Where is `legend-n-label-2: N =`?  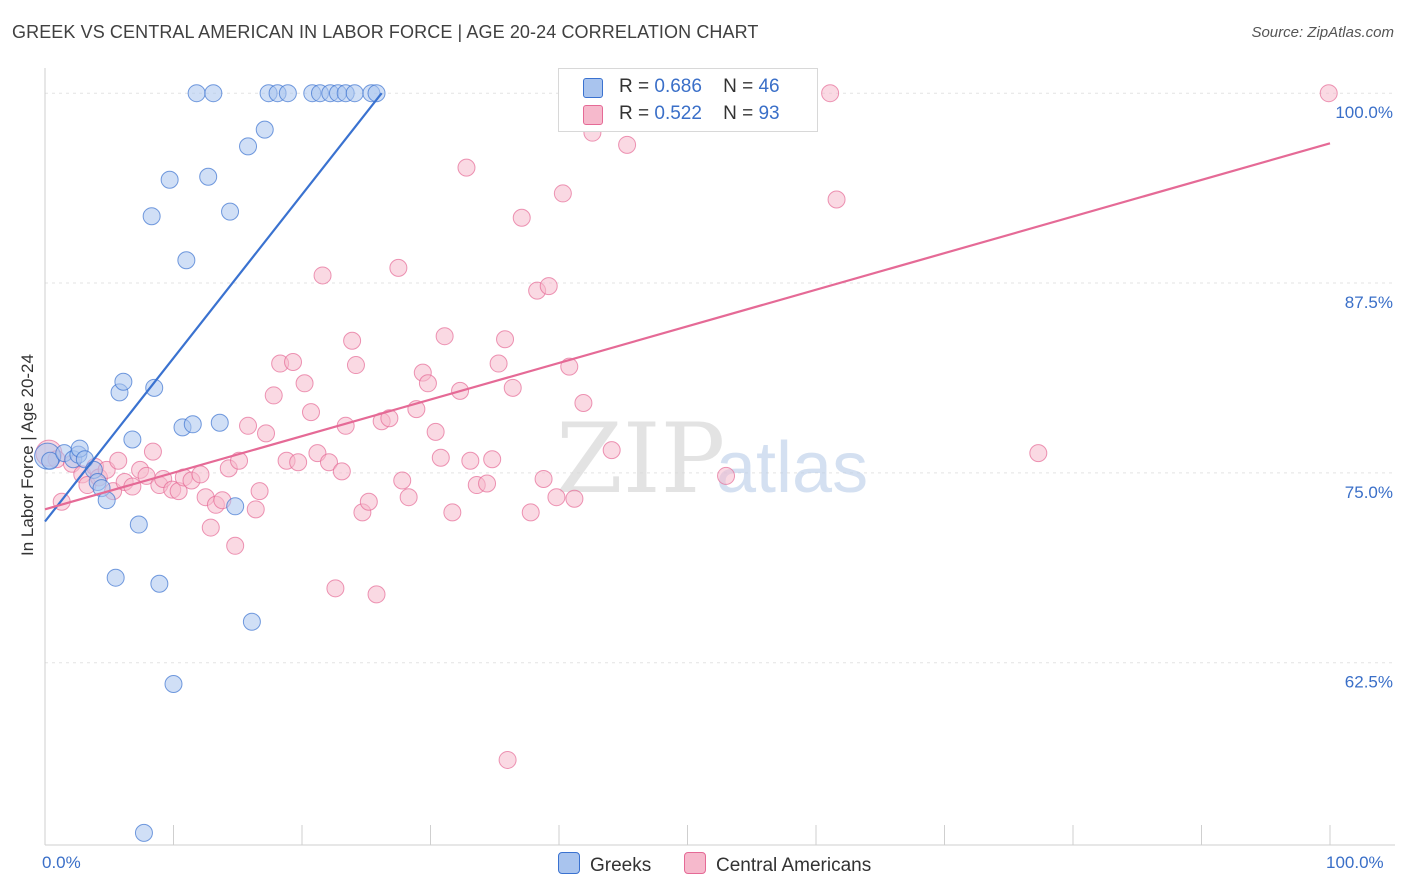 legend-n-label-2: N = is located at coordinates (738, 113).